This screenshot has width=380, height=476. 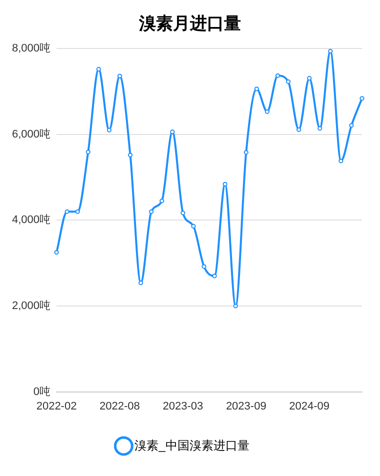 I want to click on legend-label: 溴素_中国溴素进口量, so click(x=192, y=445).